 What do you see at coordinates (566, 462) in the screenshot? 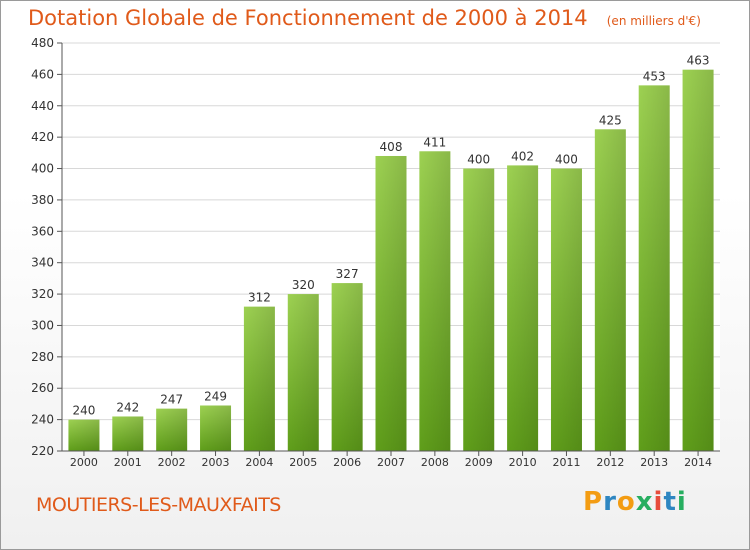
I see `x-tick-label: 2011` at bounding box center [566, 462].